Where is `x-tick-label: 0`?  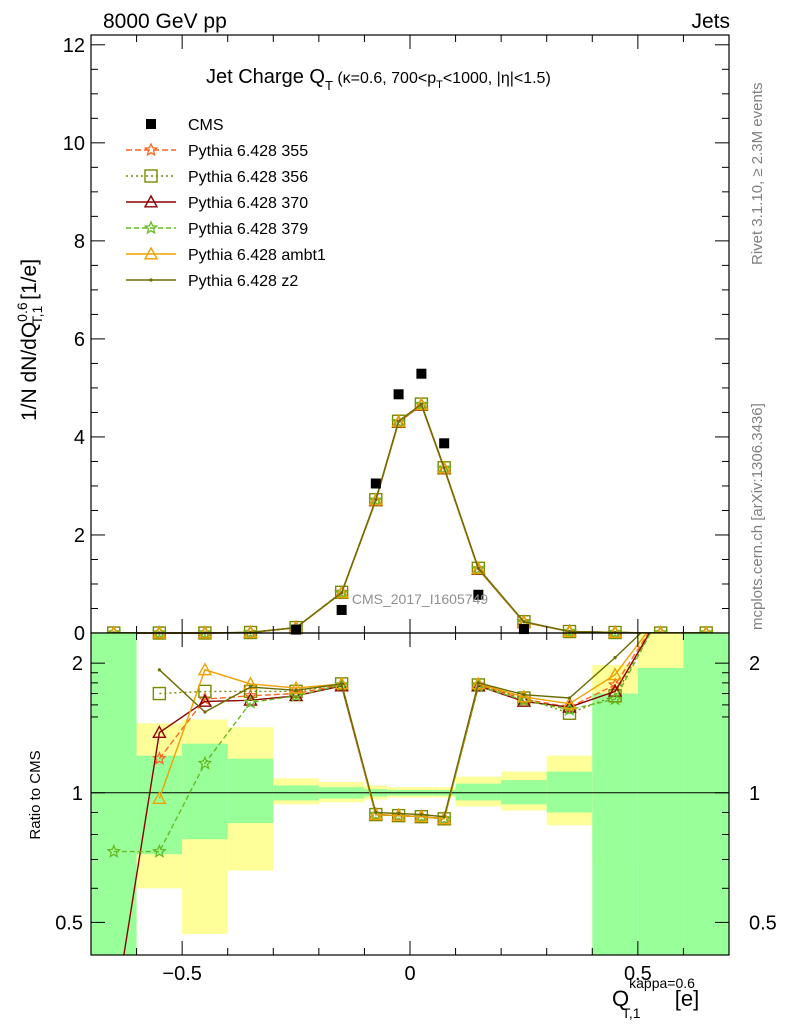
x-tick-label: 0 is located at coordinates (409, 974).